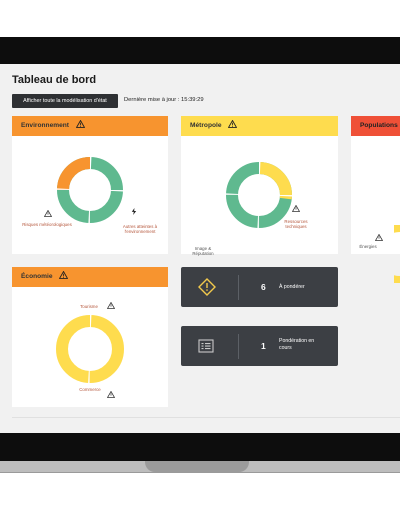  I want to click on label-risques-meteo: Risques météorologiques, so click(47, 224).